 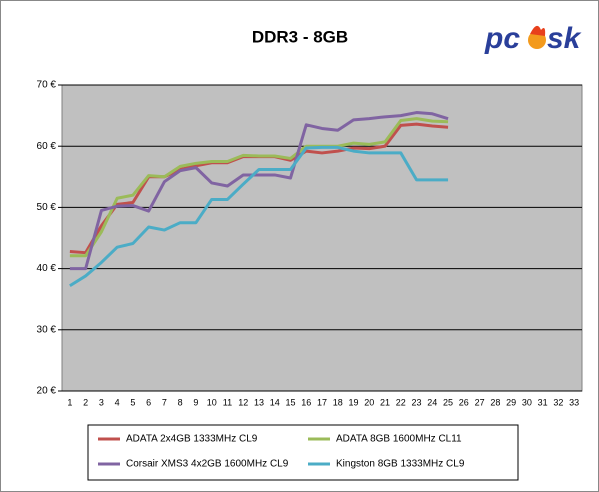 I want to click on x-tick-label: 26, so click(x=464, y=402).